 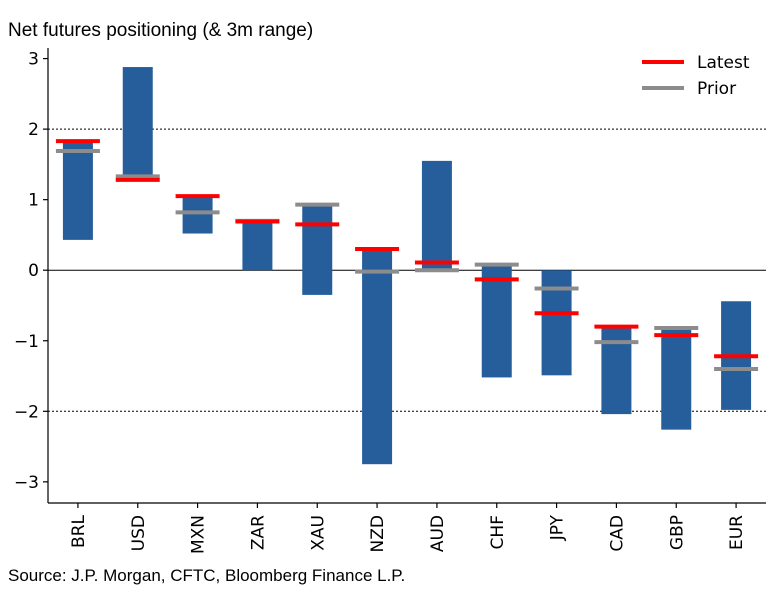 I want to click on x-tick-label-usd: USD, so click(x=139, y=533).